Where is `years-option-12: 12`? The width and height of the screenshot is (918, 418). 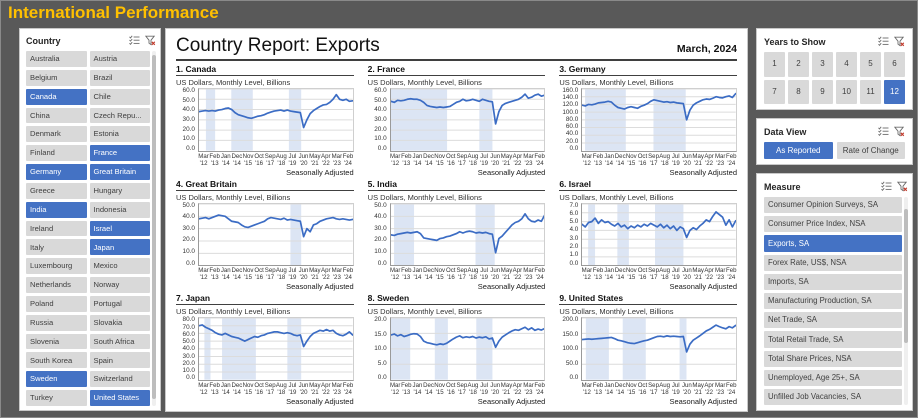 years-option-12: 12 is located at coordinates (894, 91).